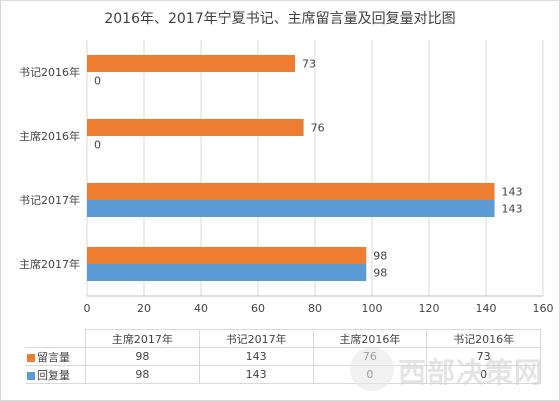 This screenshot has width=560, height=401. Describe the element at coordinates (87, 308) in the screenshot. I see `x-tick-label: 0` at that location.